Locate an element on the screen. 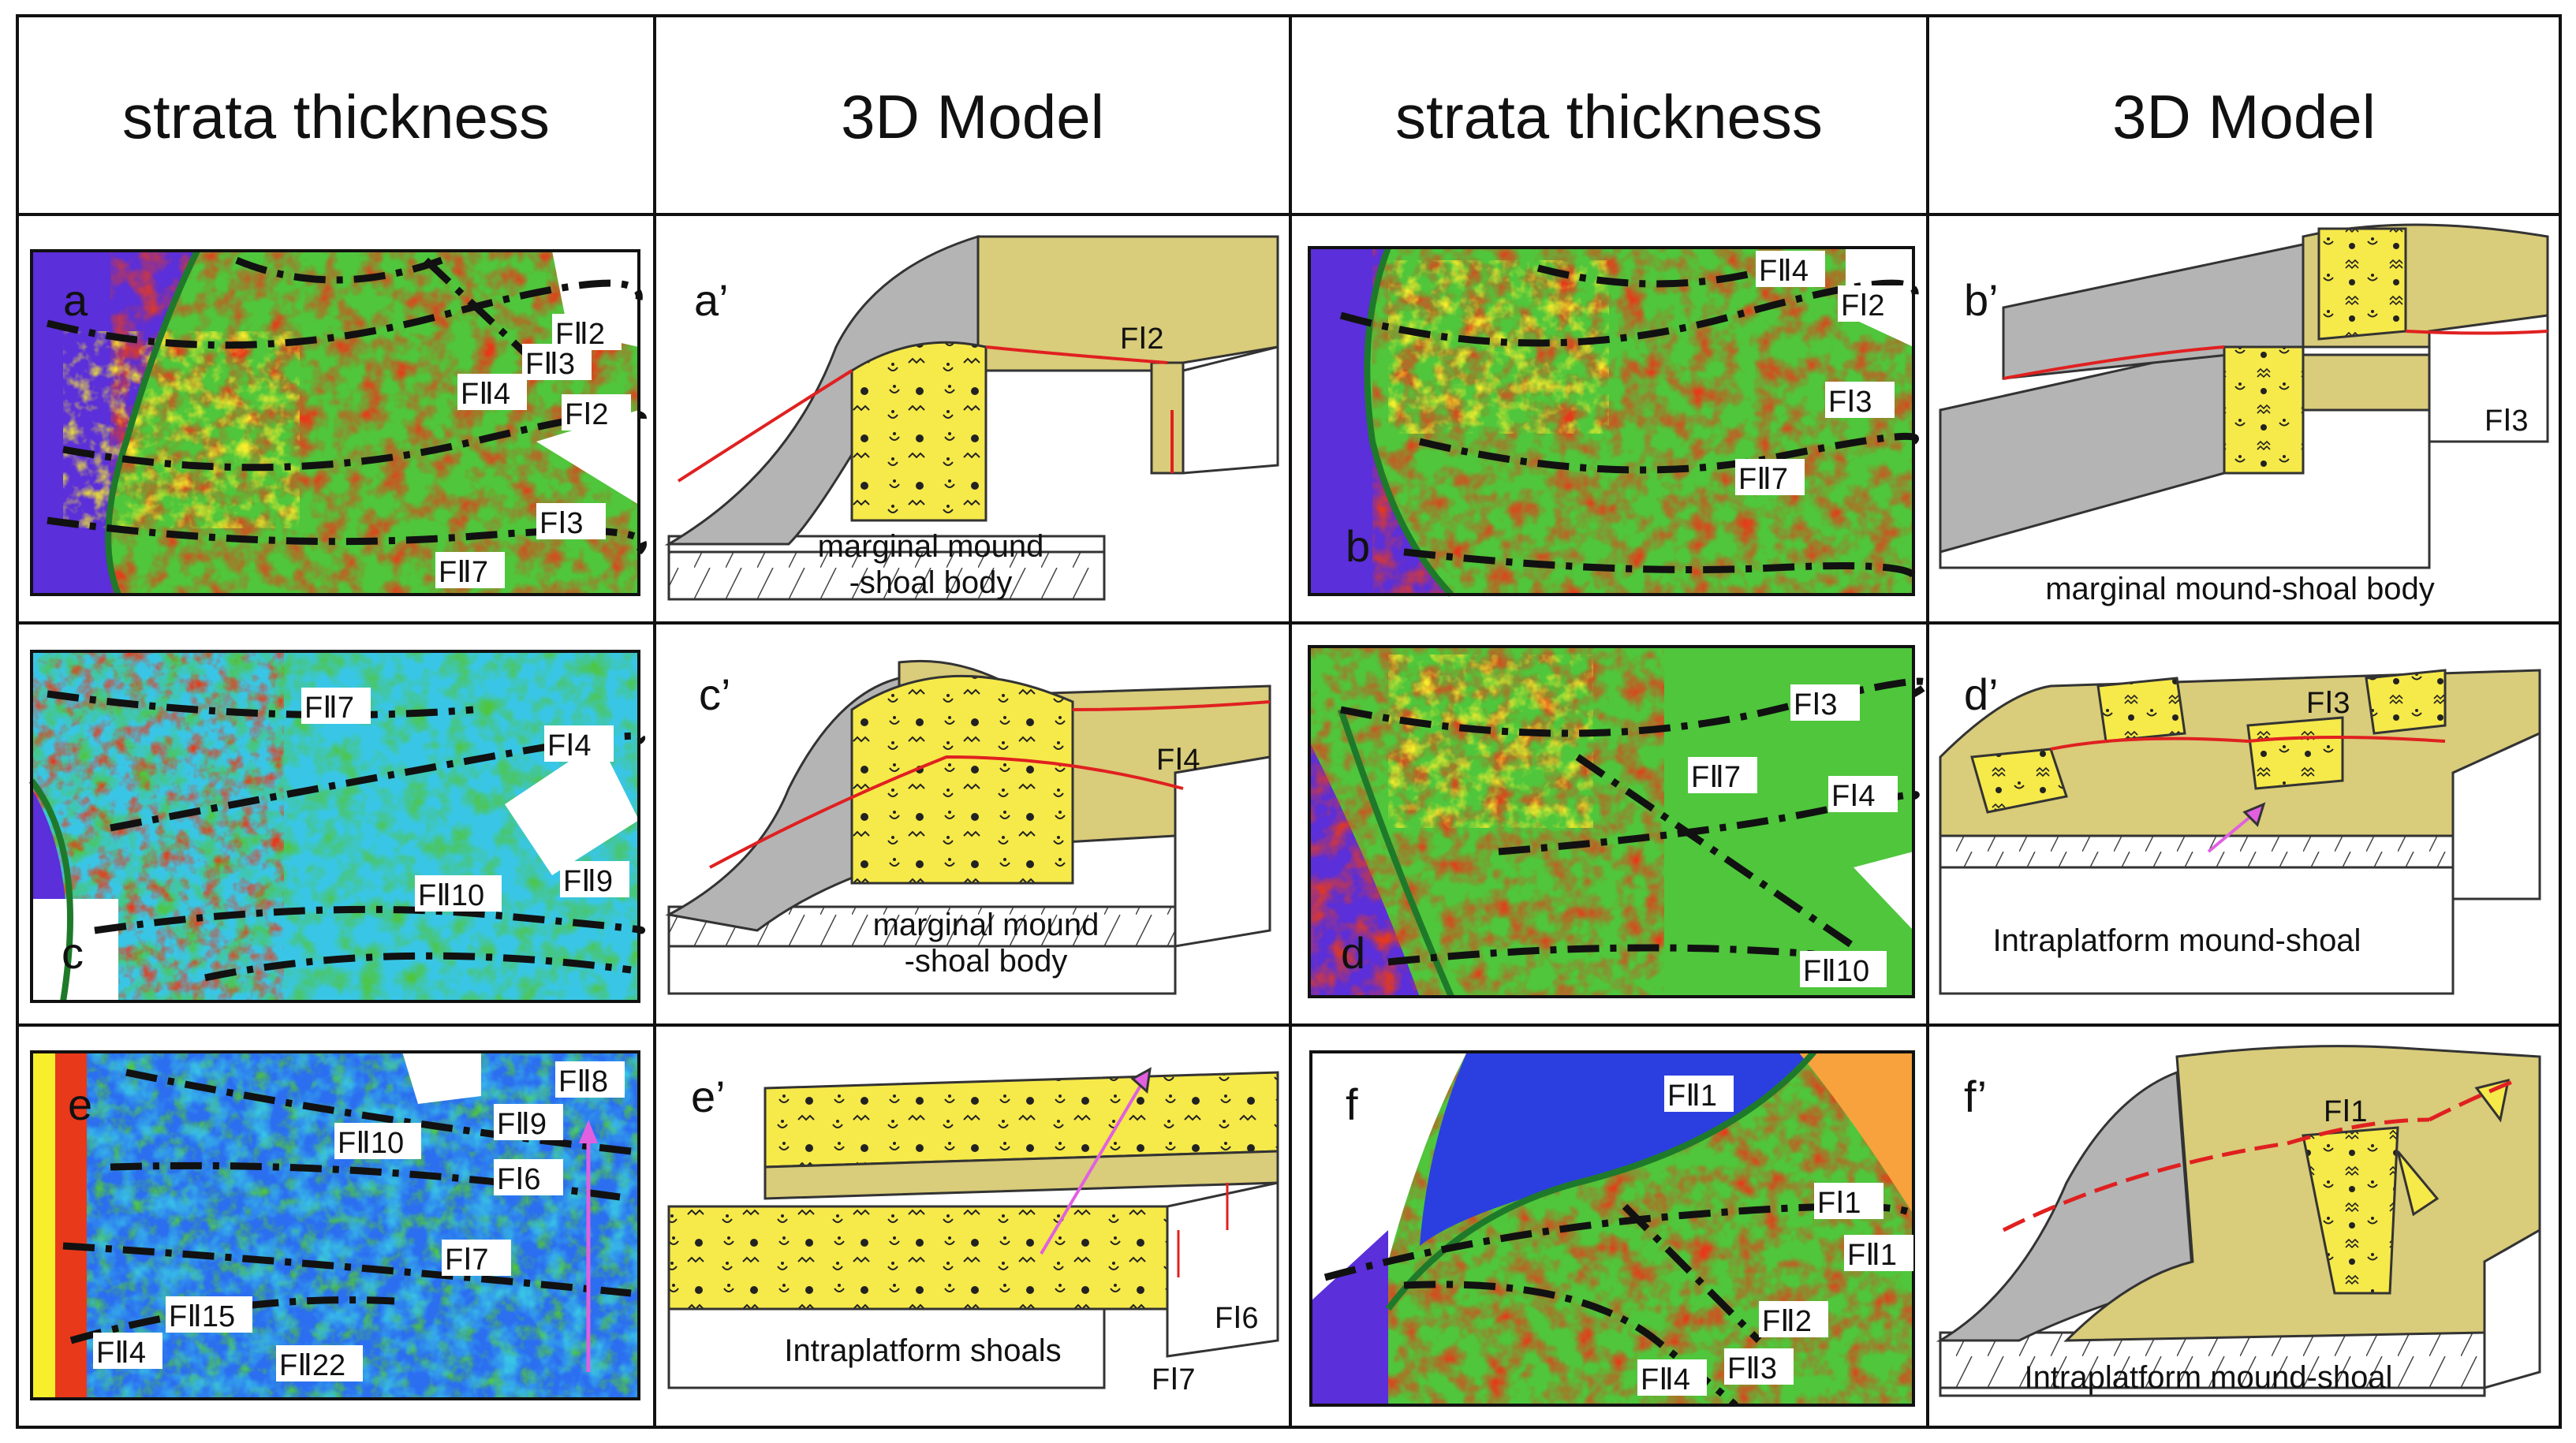 Image resolution: width=2576 pixels, height=1443 pixels. fault-label: FⅡ8 is located at coordinates (583, 1081).